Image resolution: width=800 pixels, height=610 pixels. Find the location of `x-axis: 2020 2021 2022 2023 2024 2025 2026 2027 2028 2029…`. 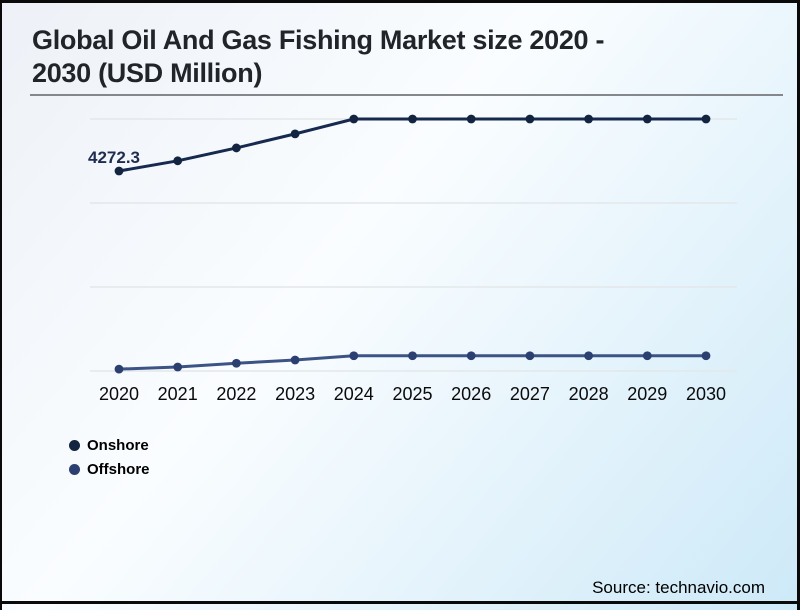

x-axis: 2020 2021 2022 2023 2024 2025 2026 2027 2028 2029… is located at coordinates (400, 396).